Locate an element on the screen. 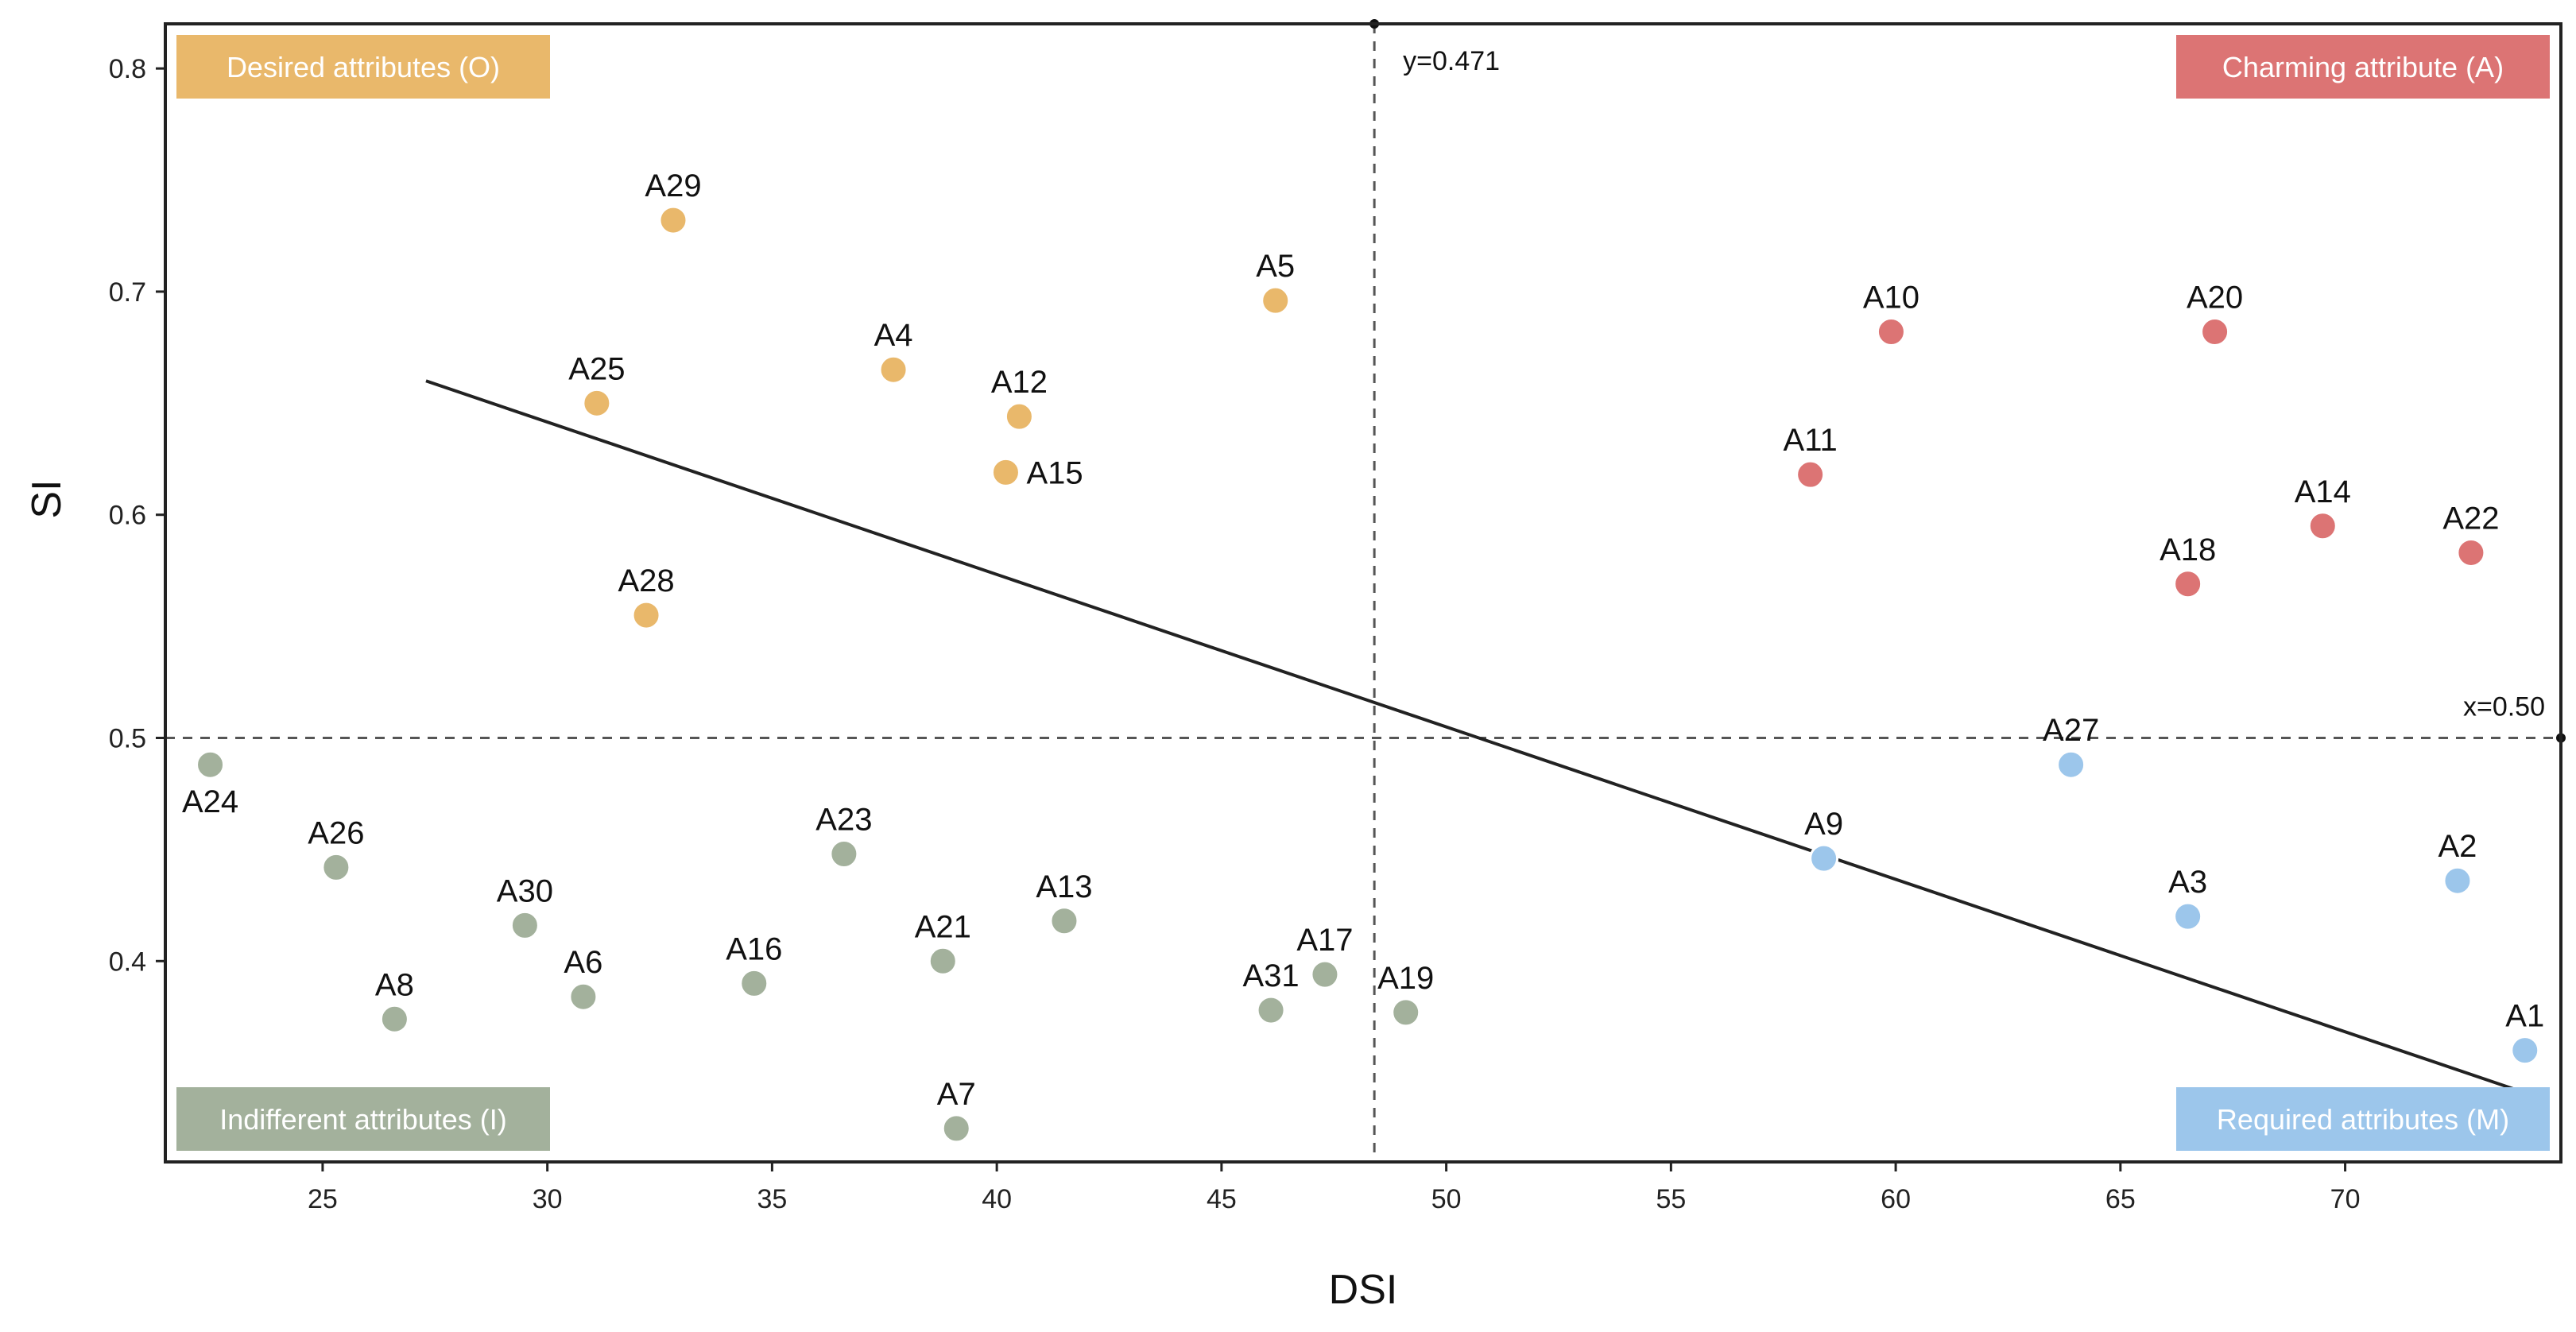 This screenshot has height=1332, width=2576. data-point-label: A21 is located at coordinates (943, 926).